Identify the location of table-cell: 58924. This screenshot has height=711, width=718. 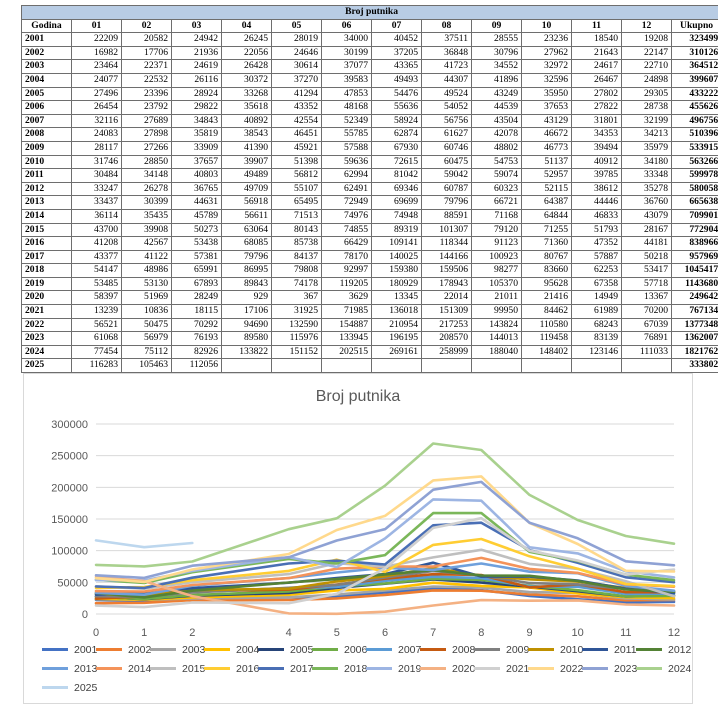
(396, 121).